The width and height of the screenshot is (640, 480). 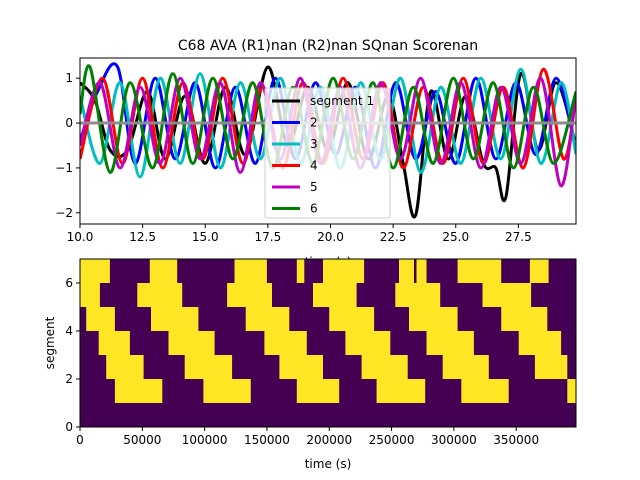 What do you see at coordinates (314, 166) in the screenshot?
I see `legend-label: 4` at bounding box center [314, 166].